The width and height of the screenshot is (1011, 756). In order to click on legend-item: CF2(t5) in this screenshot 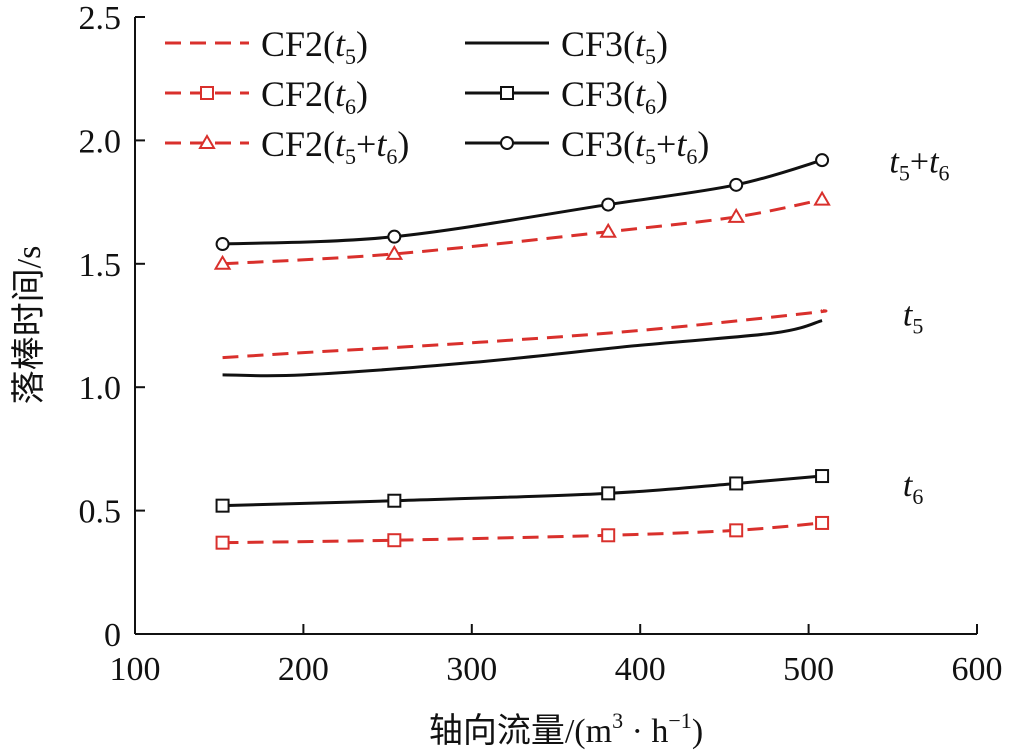, I will do `click(266, 46)`.